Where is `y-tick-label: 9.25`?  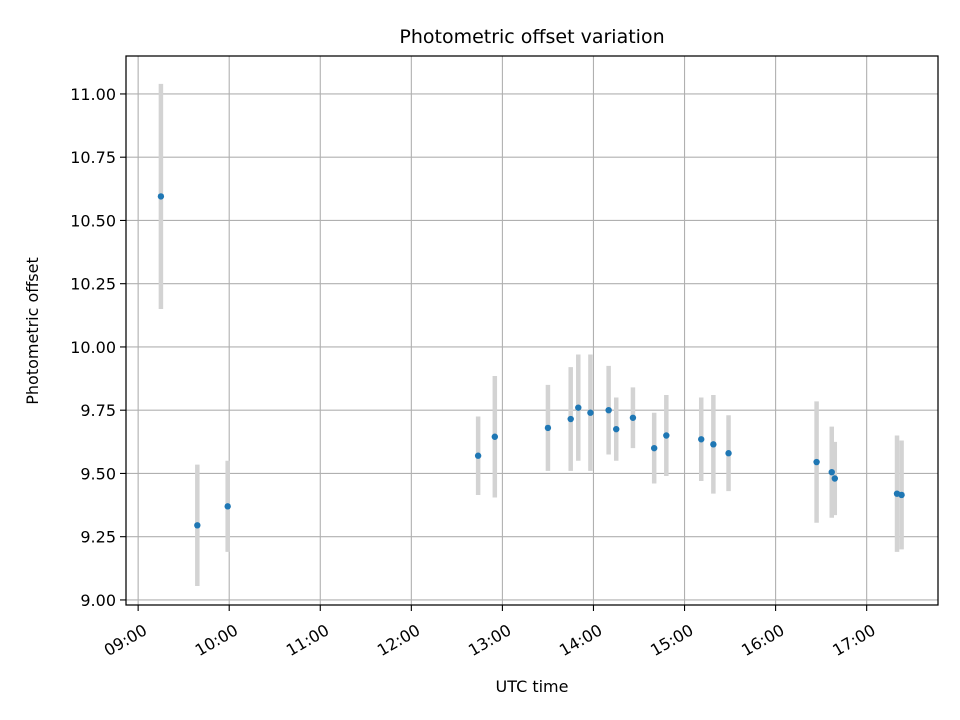
y-tick-label: 9.25 is located at coordinates (98, 537).